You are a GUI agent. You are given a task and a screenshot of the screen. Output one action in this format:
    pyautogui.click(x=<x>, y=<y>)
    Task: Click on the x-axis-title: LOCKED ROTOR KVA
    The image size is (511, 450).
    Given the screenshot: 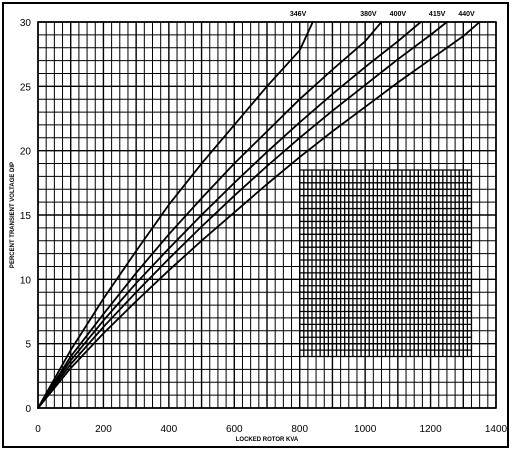 What is the action you would take?
    pyautogui.click(x=267, y=440)
    